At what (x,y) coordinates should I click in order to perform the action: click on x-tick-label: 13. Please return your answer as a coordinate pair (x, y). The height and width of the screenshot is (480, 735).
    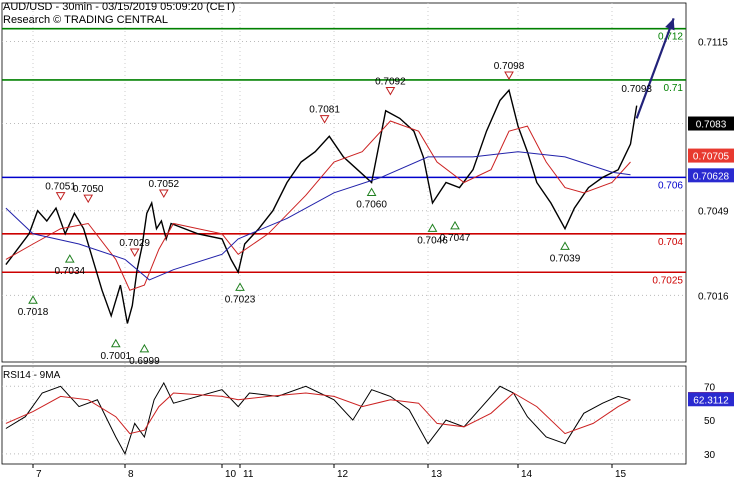
    Looking at the image, I should click on (437, 474).